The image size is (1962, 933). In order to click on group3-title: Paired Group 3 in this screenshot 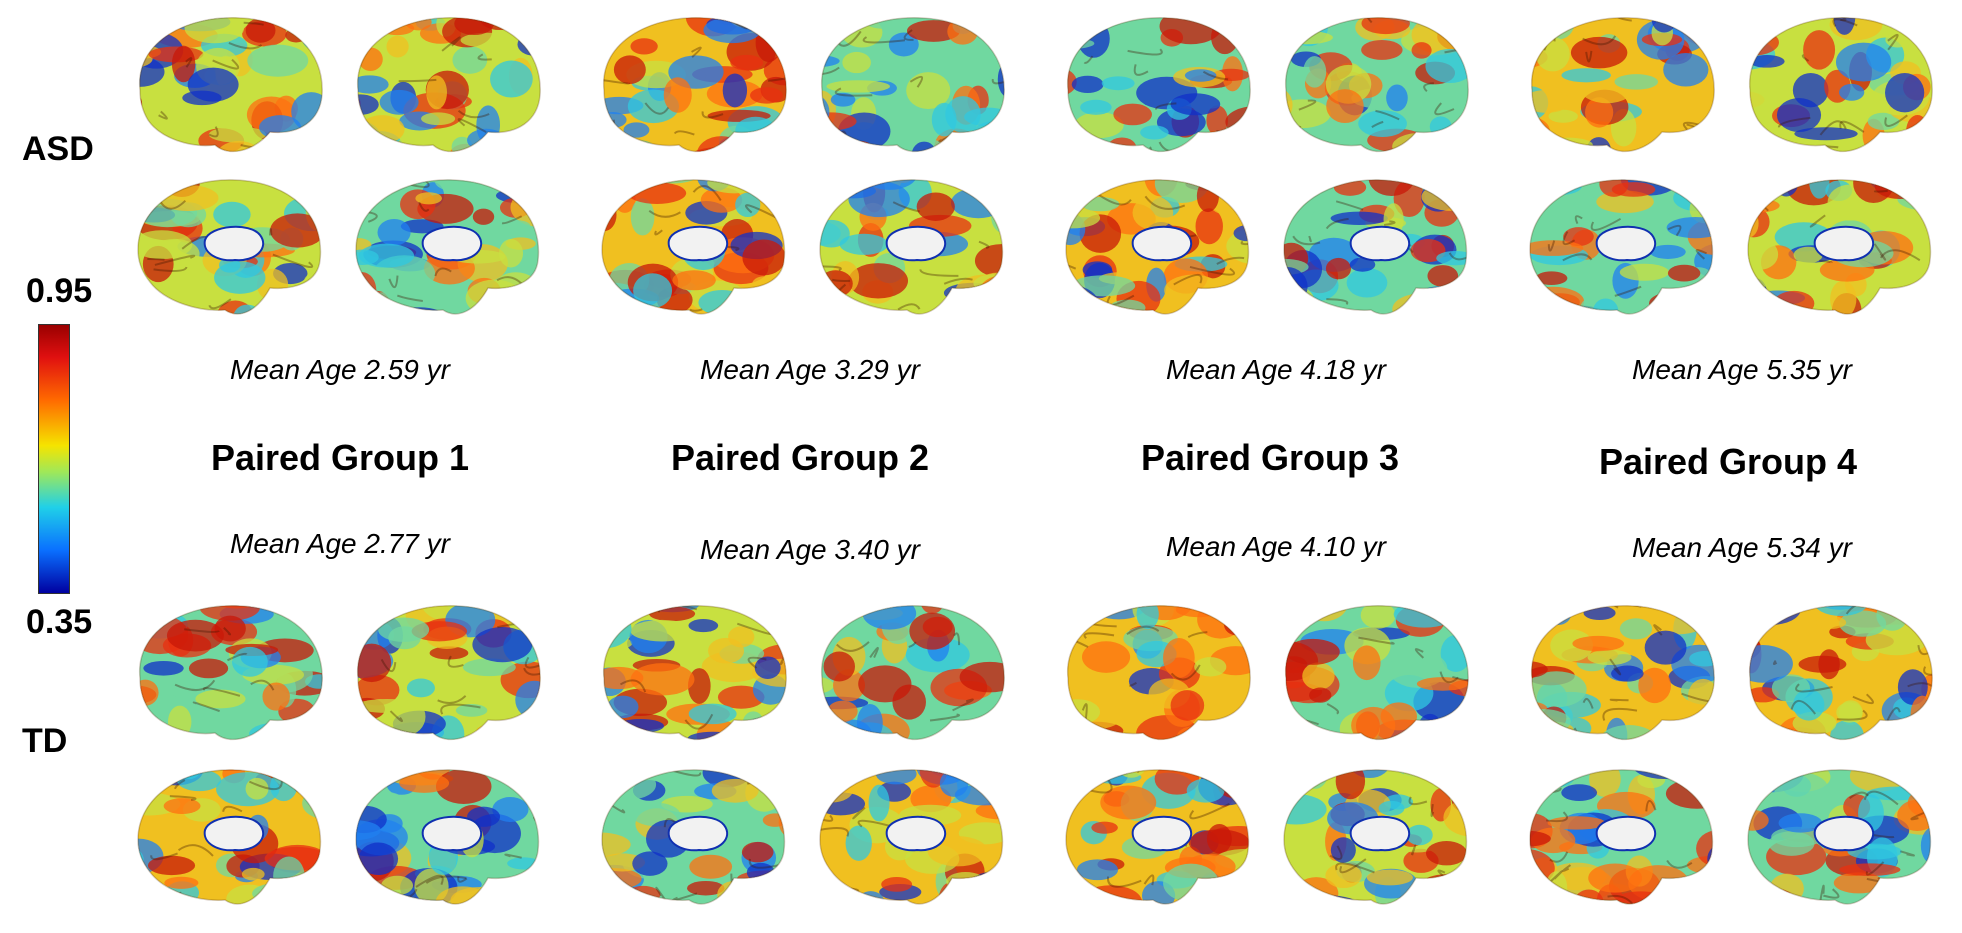, I will do `click(1270, 457)`.